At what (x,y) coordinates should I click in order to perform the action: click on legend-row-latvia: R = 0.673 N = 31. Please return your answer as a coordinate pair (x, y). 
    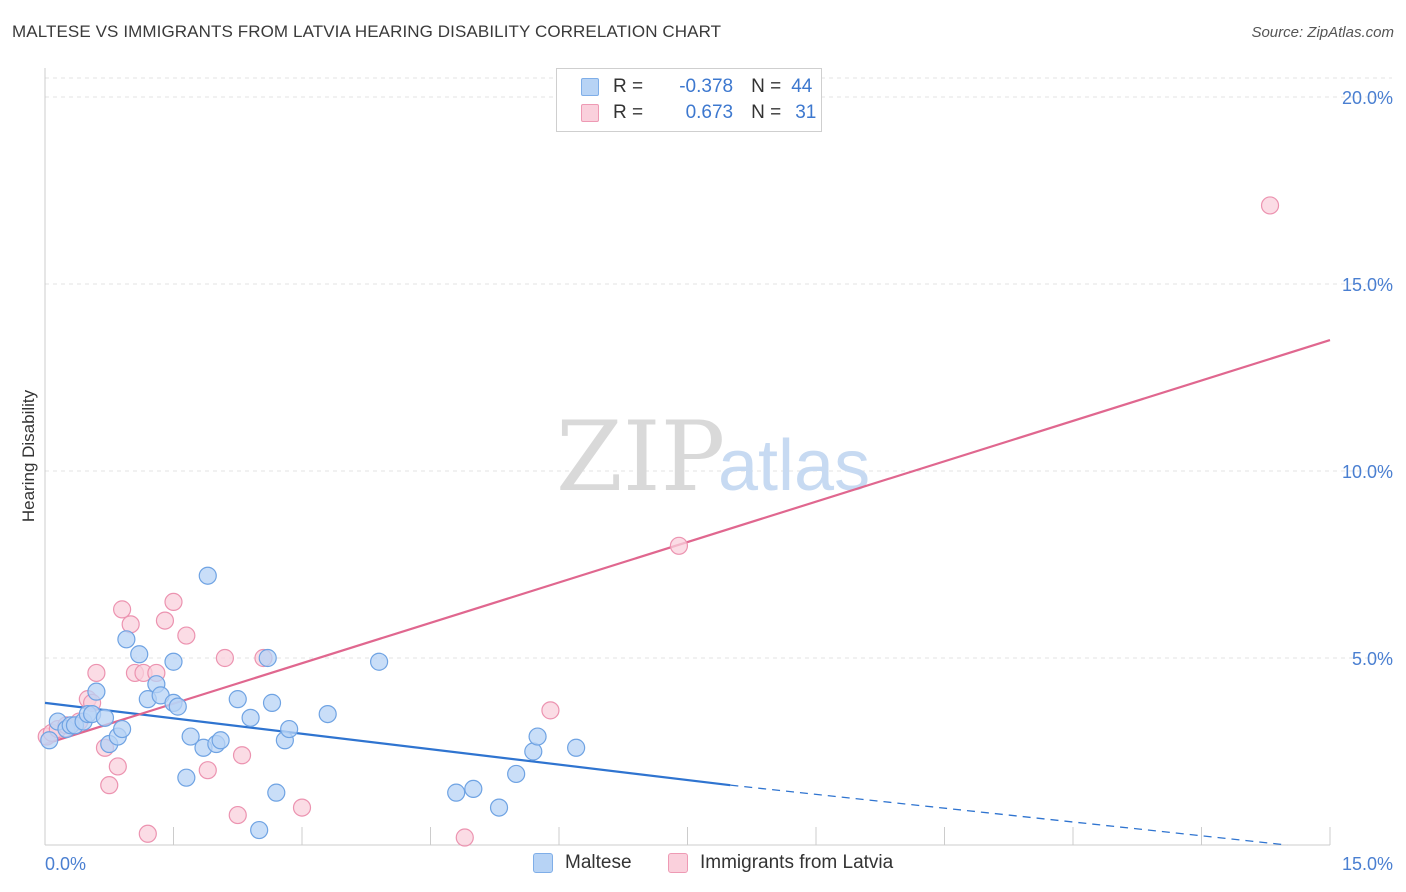
    Looking at the image, I should click on (698, 113).